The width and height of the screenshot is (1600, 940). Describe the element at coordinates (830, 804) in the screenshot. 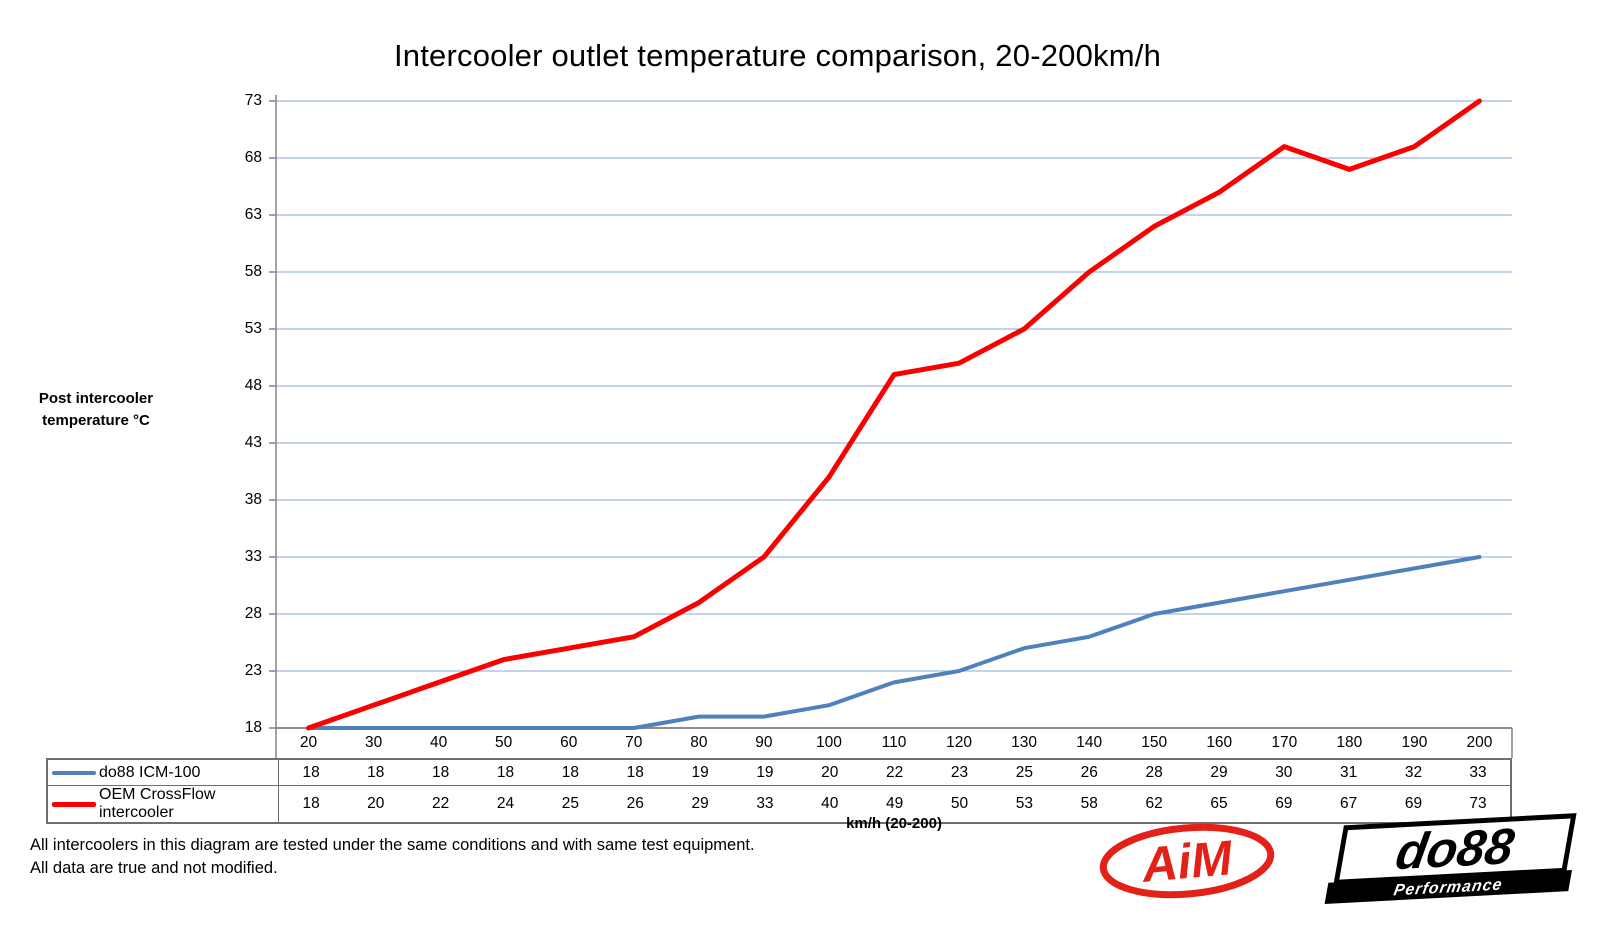

I see `table-cell: 40` at that location.